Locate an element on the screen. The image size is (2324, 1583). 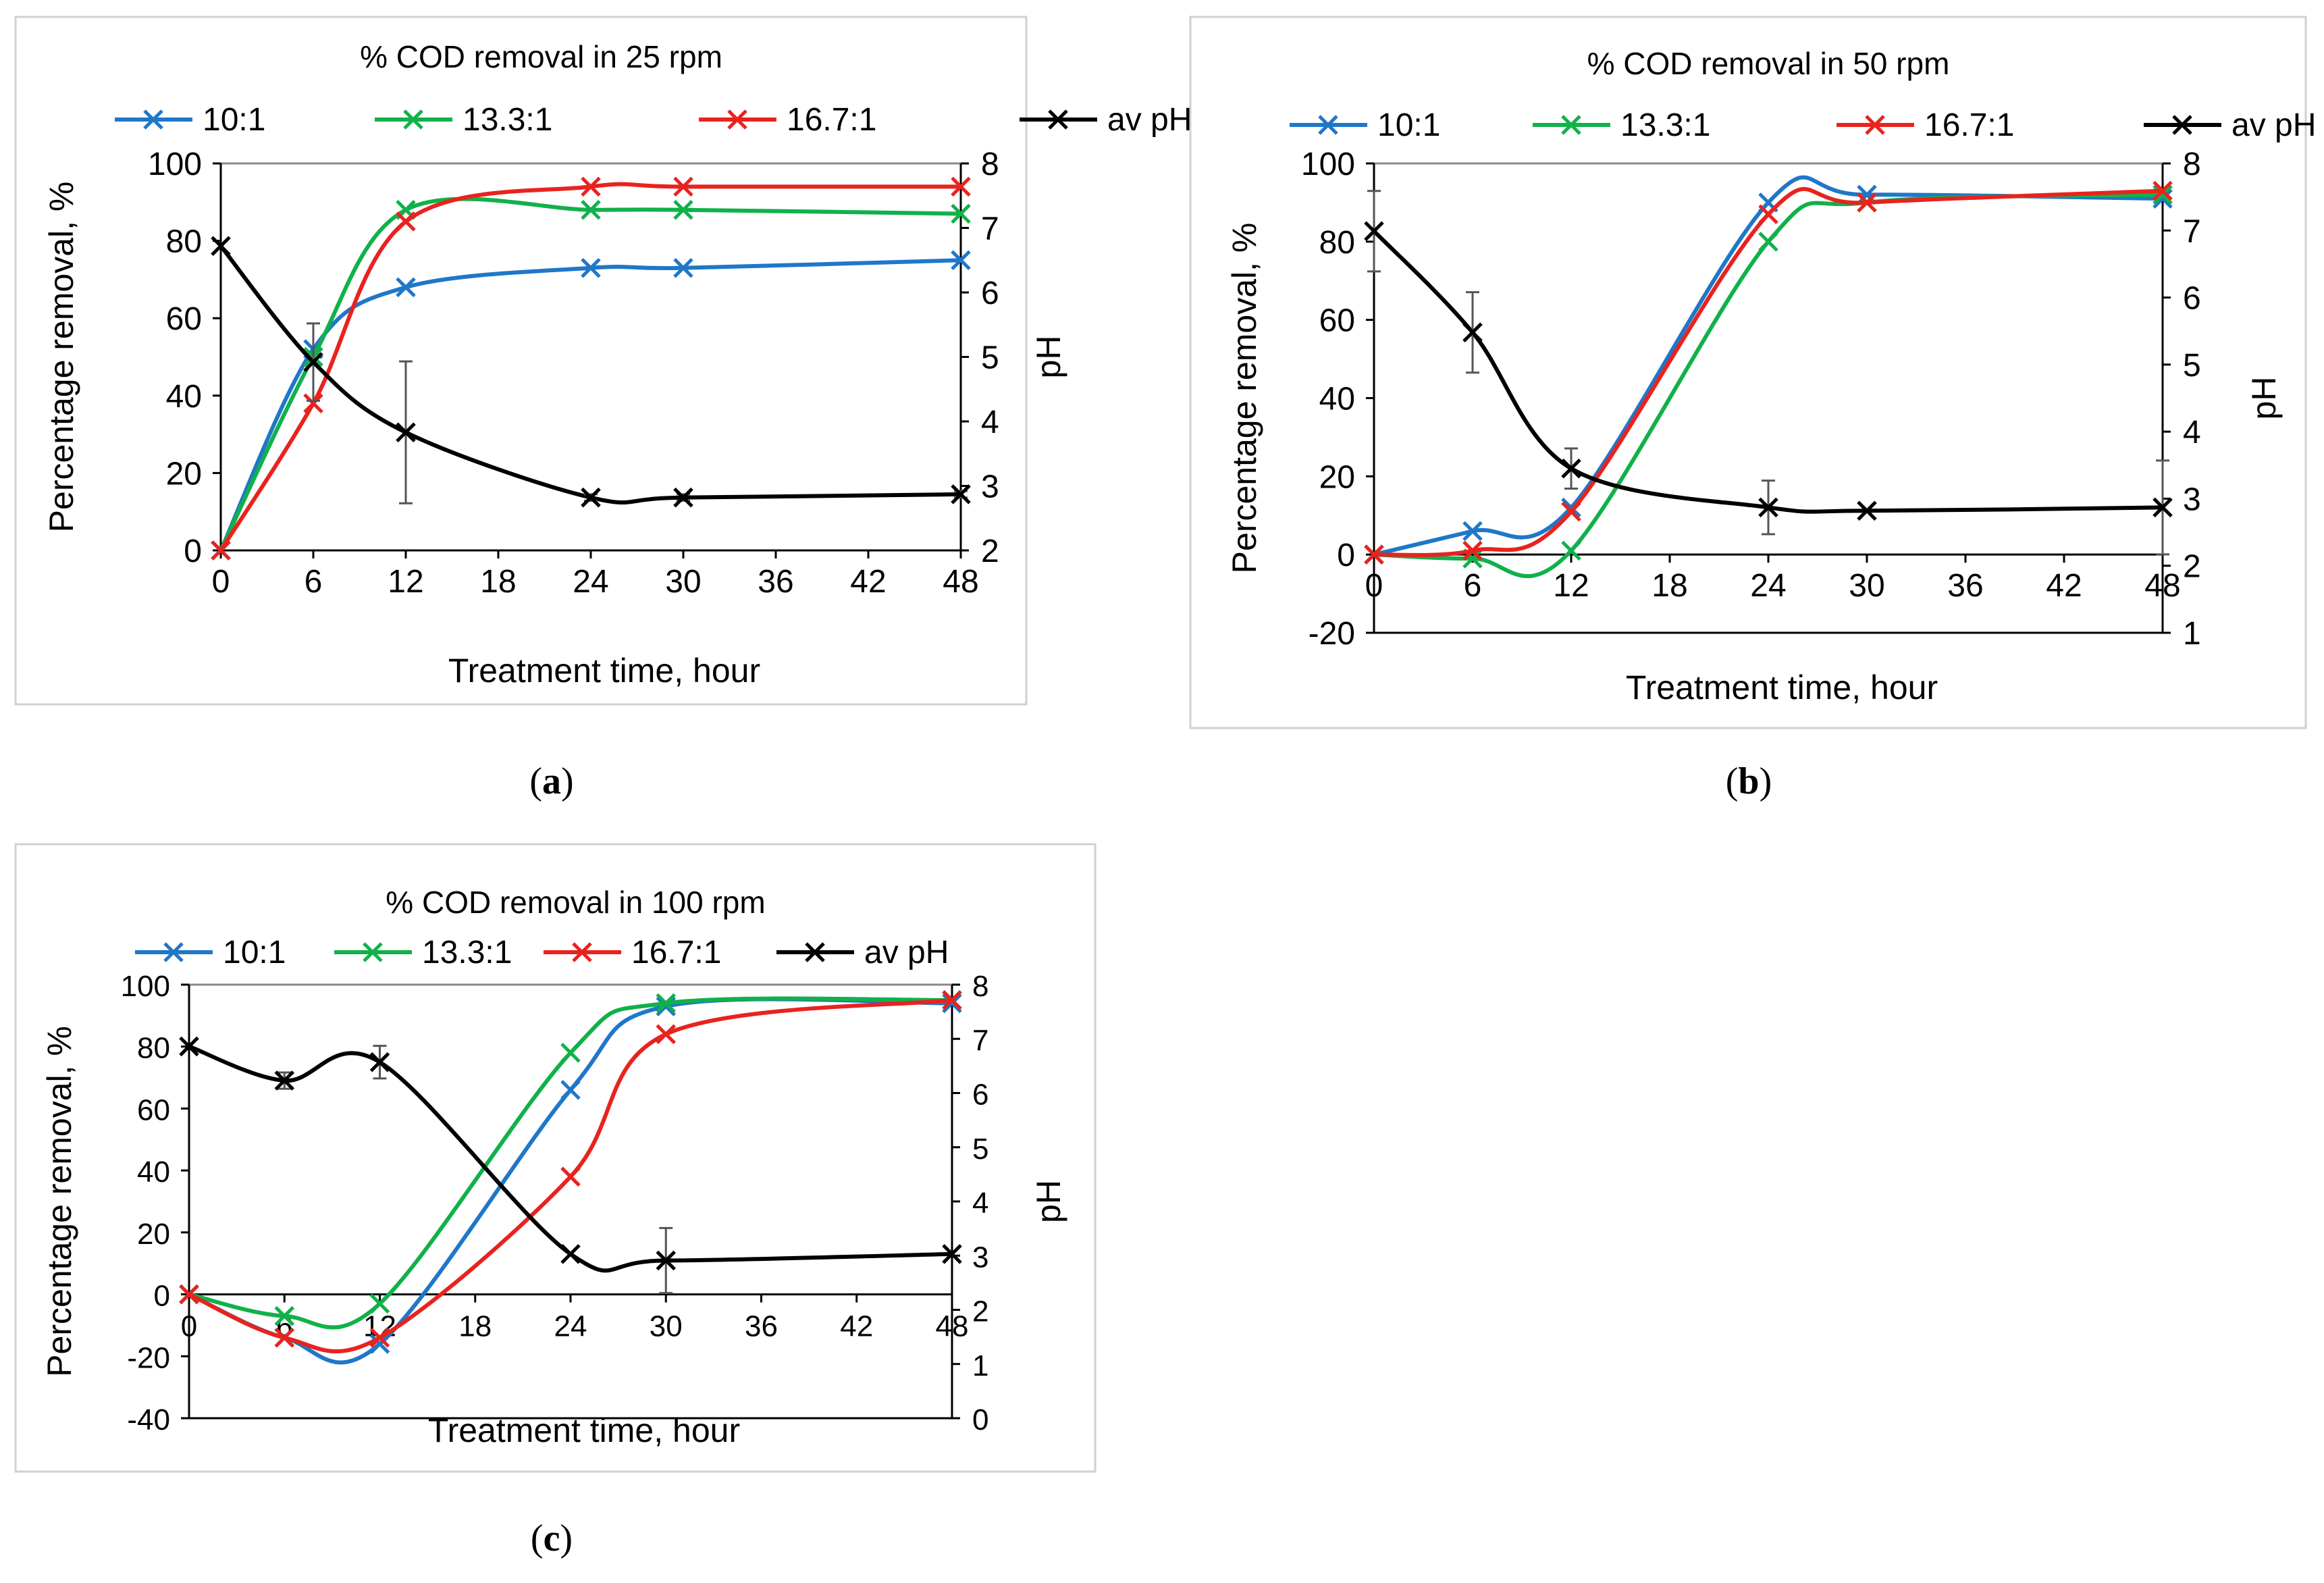
panel-caption: (a) is located at coordinates (551, 781).